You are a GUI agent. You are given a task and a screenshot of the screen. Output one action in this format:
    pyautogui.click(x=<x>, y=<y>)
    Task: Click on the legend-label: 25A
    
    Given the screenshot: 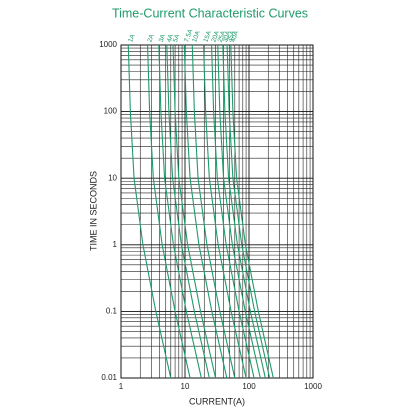 What is the action you would take?
    pyautogui.click(x=222, y=36)
    